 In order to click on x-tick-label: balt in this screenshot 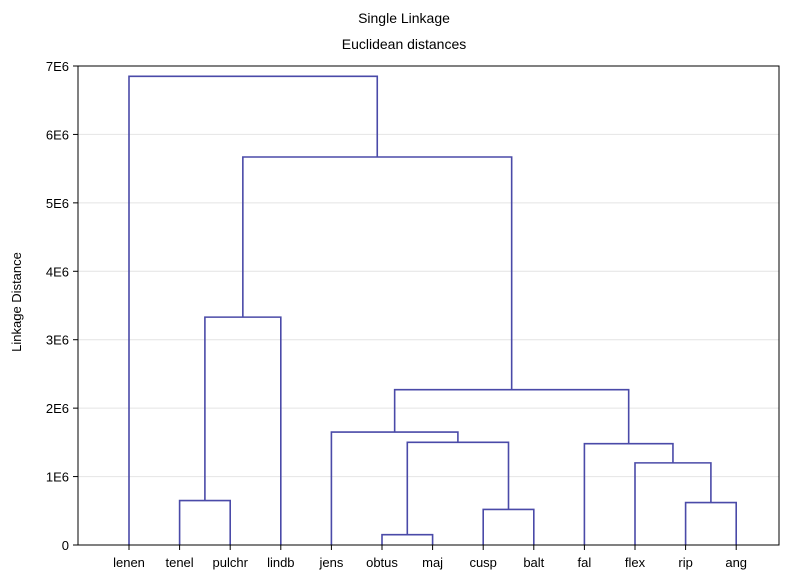, I will do `click(533, 562)`.